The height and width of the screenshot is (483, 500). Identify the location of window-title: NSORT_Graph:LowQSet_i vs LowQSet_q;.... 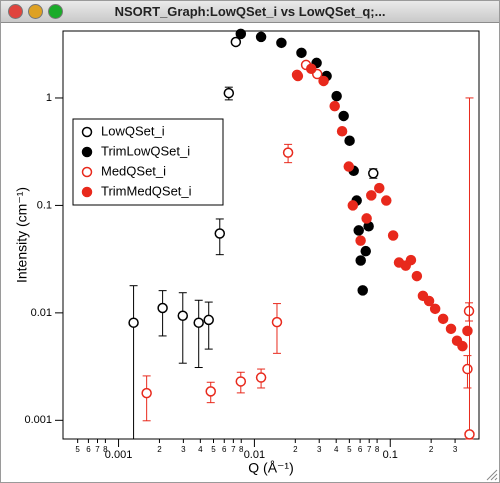
(250, 11).